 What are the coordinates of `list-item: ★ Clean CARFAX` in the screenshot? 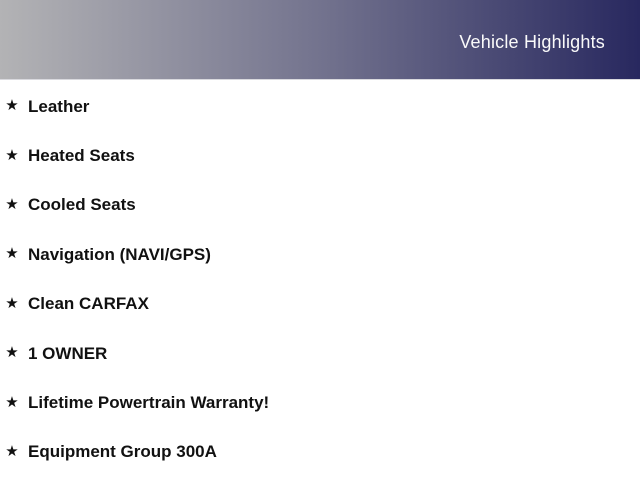 It's located at (320, 304).